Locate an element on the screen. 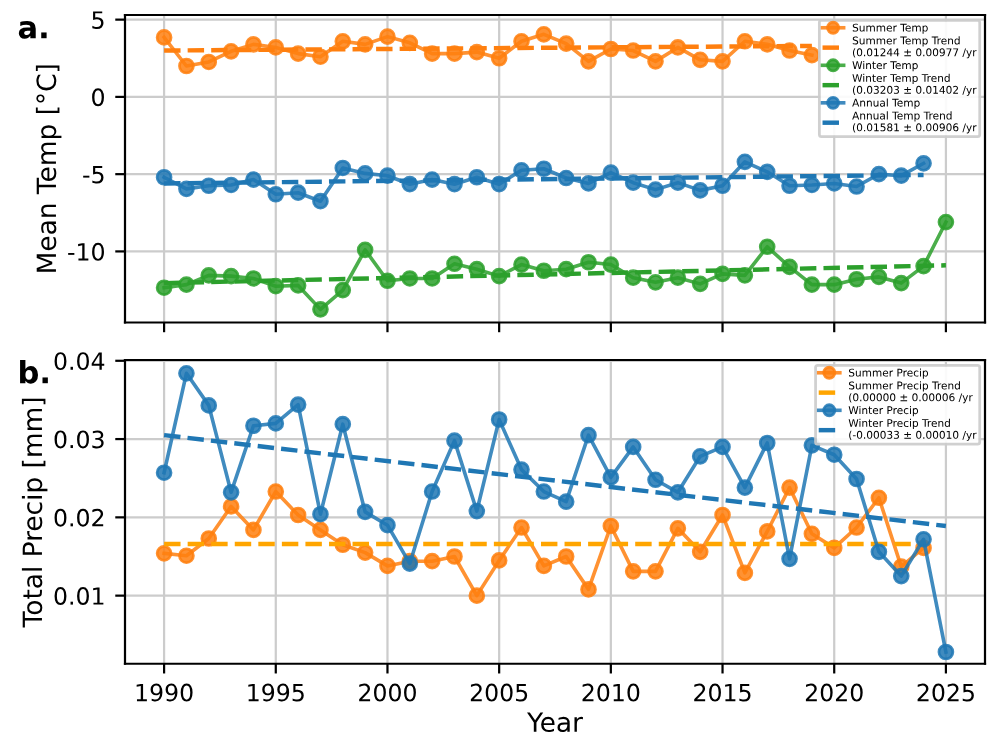 Image resolution: width=1000 pixels, height=750 pixels. text: a. is located at coordinates (32, 30).